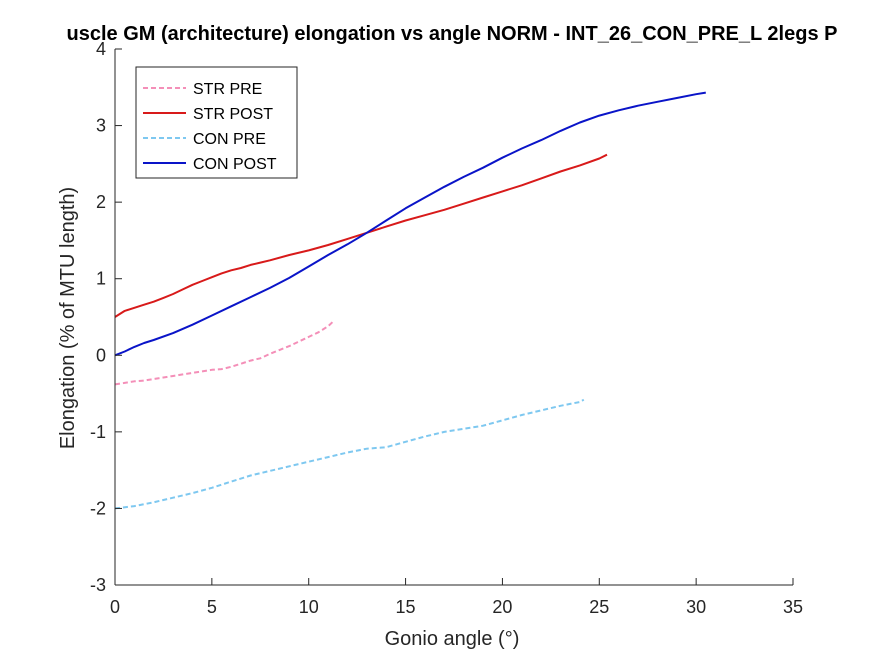  I want to click on legend-label: STR PRE, so click(227, 89).